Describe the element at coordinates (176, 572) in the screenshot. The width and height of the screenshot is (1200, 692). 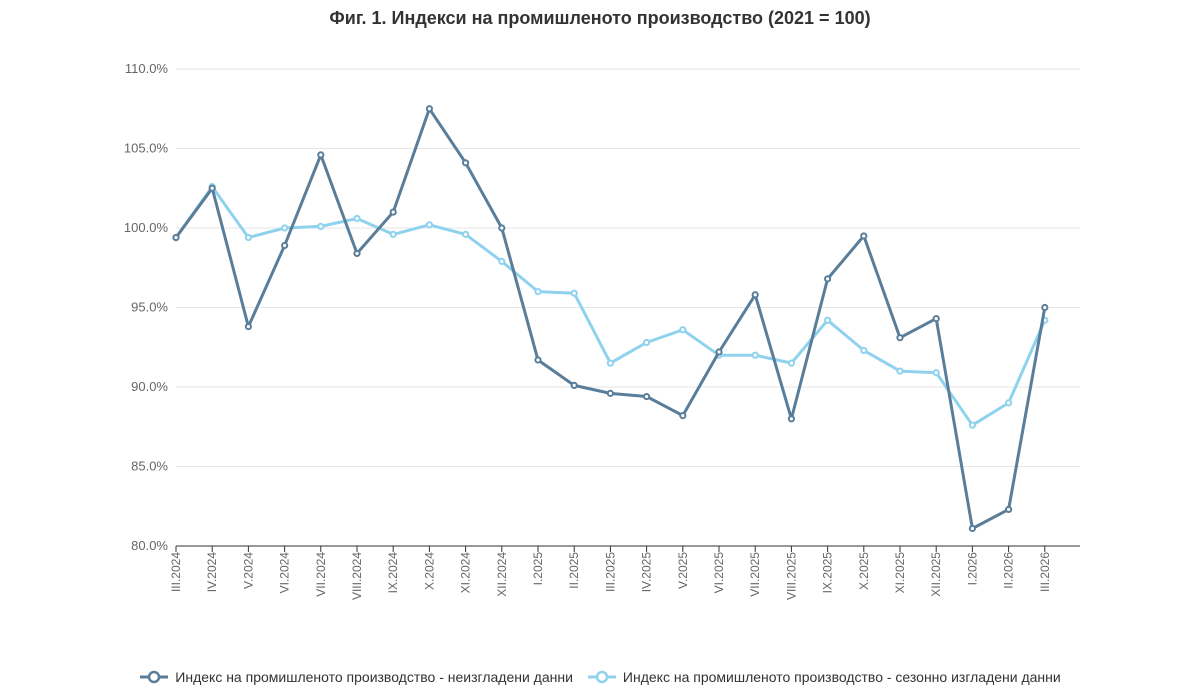
I see `x-tick-label: III.2024` at that location.